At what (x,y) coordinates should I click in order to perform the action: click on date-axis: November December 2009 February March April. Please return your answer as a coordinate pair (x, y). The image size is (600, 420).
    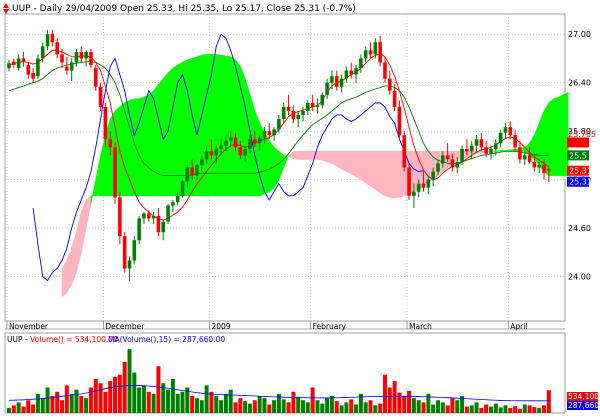
    Looking at the image, I should click on (285, 326).